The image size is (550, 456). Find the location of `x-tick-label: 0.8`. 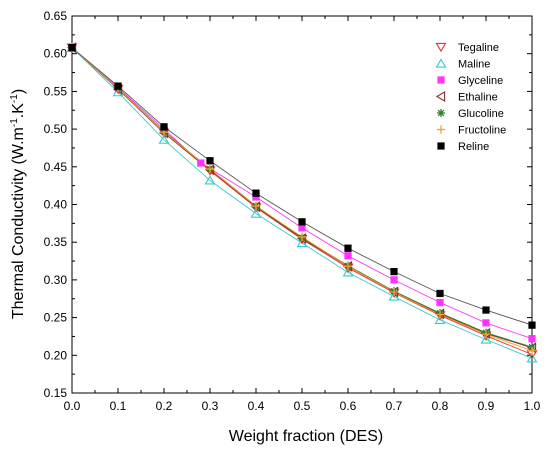

x-tick-label: 0.8 is located at coordinates (440, 406).